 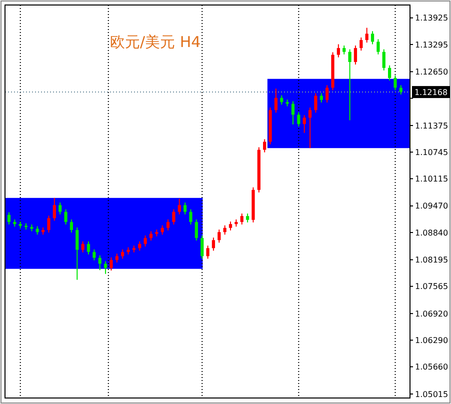 I want to click on y-tick-label: 1.05015, so click(x=431, y=394).